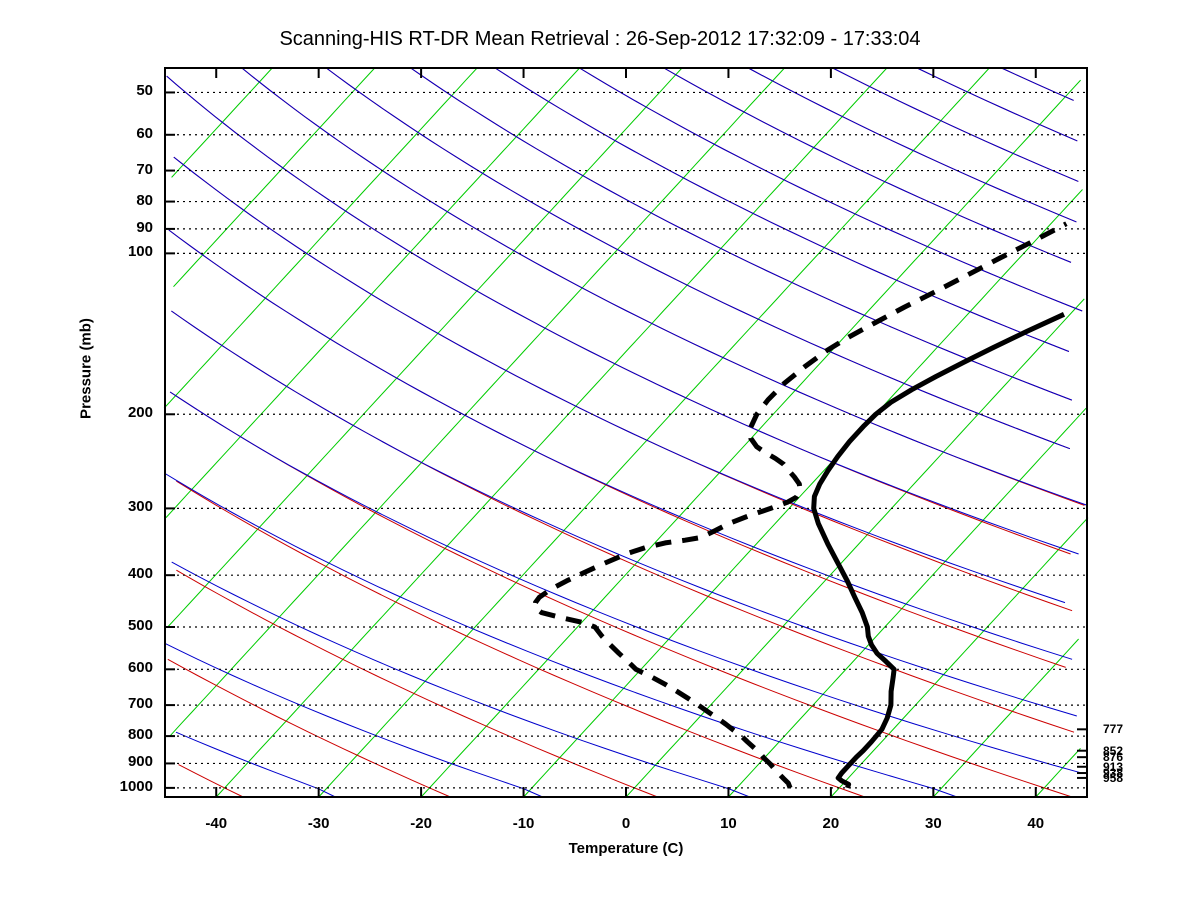 This screenshot has width=1200, height=900. Describe the element at coordinates (728, 823) in the screenshot. I see `x-tick-label: 10` at that location.